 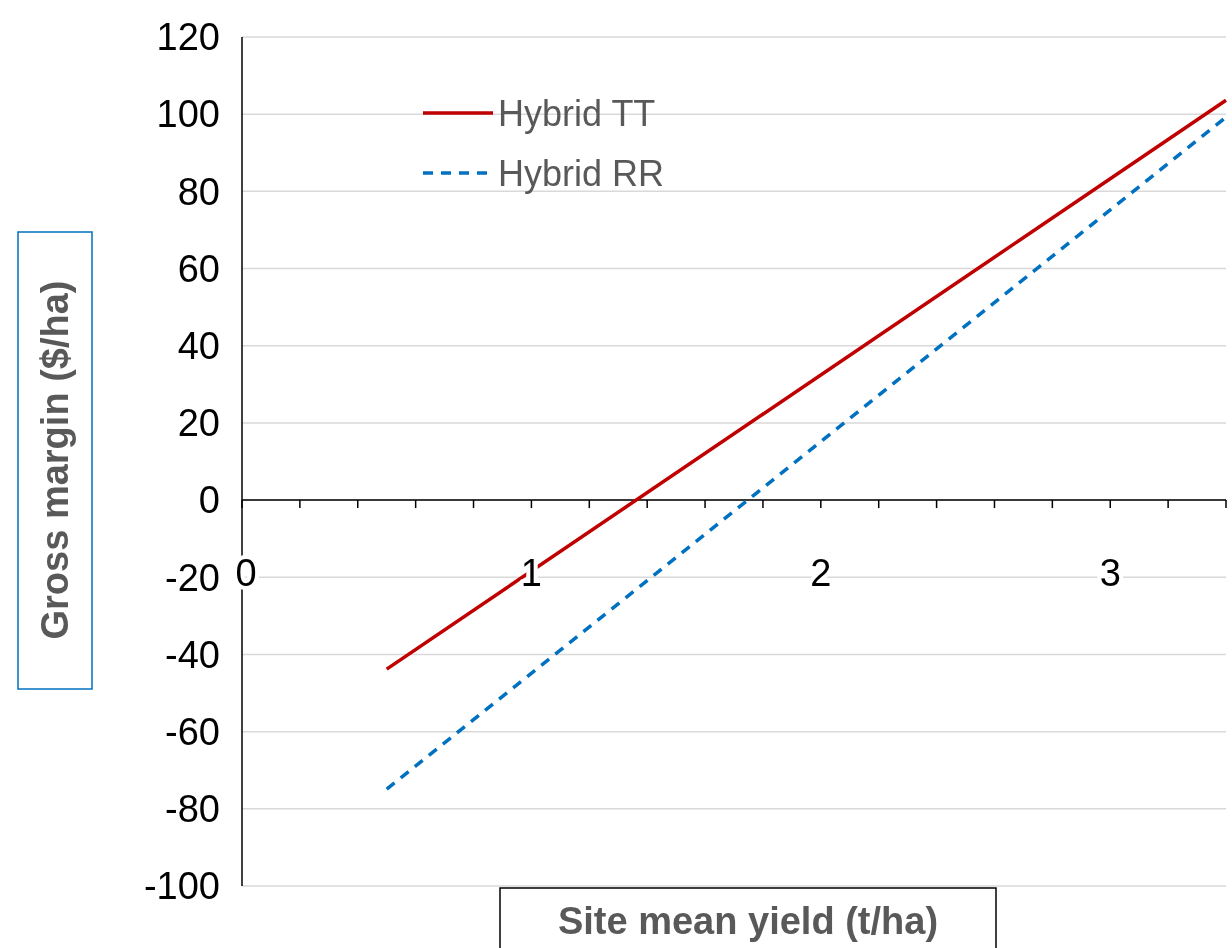 I want to click on x-tick-label: 2, so click(x=821, y=573).